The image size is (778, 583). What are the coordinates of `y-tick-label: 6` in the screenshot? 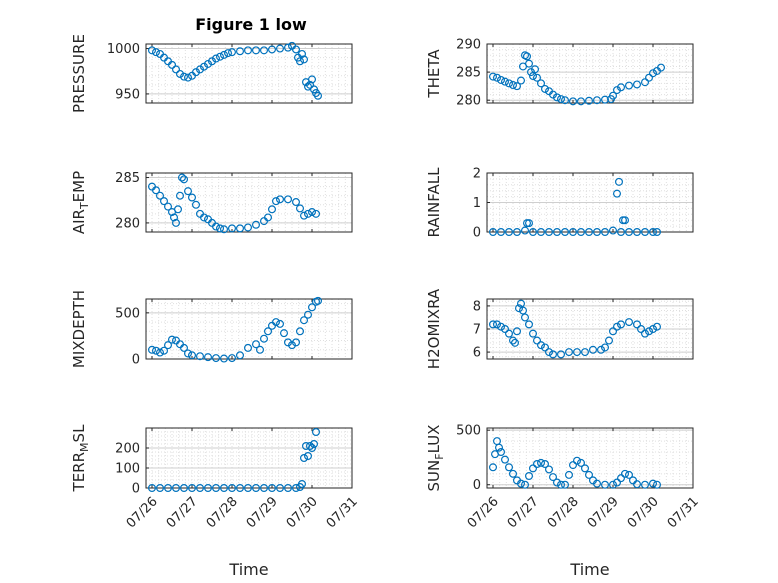 It's located at (477, 353).